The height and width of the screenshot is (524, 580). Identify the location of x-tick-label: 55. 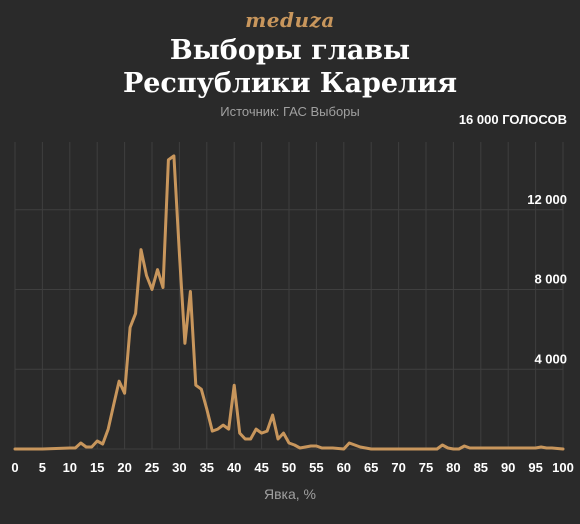
(316, 467).